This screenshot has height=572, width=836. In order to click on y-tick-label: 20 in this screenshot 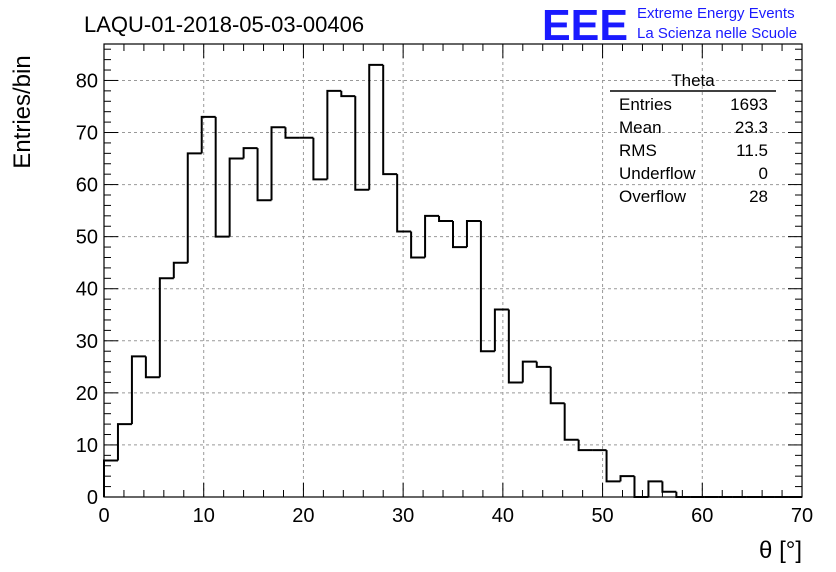, I will do `click(87, 394)`.